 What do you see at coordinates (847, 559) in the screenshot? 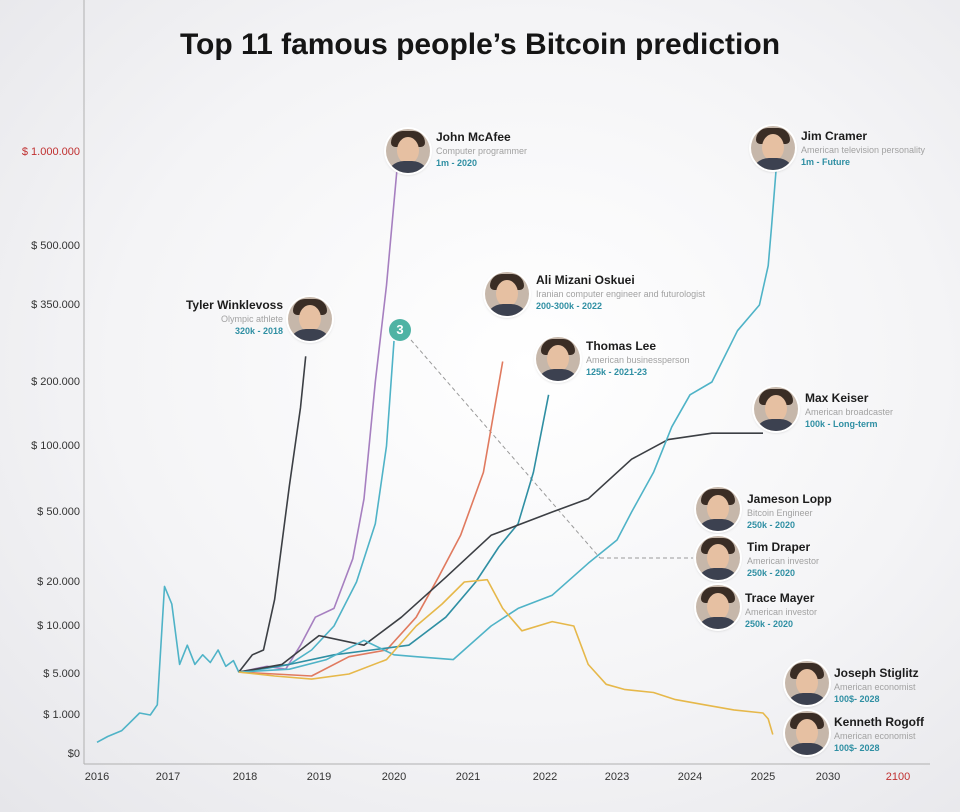
I see `annotation-tim-draper: Tim Draper American investor 250k - 2020` at bounding box center [847, 559].